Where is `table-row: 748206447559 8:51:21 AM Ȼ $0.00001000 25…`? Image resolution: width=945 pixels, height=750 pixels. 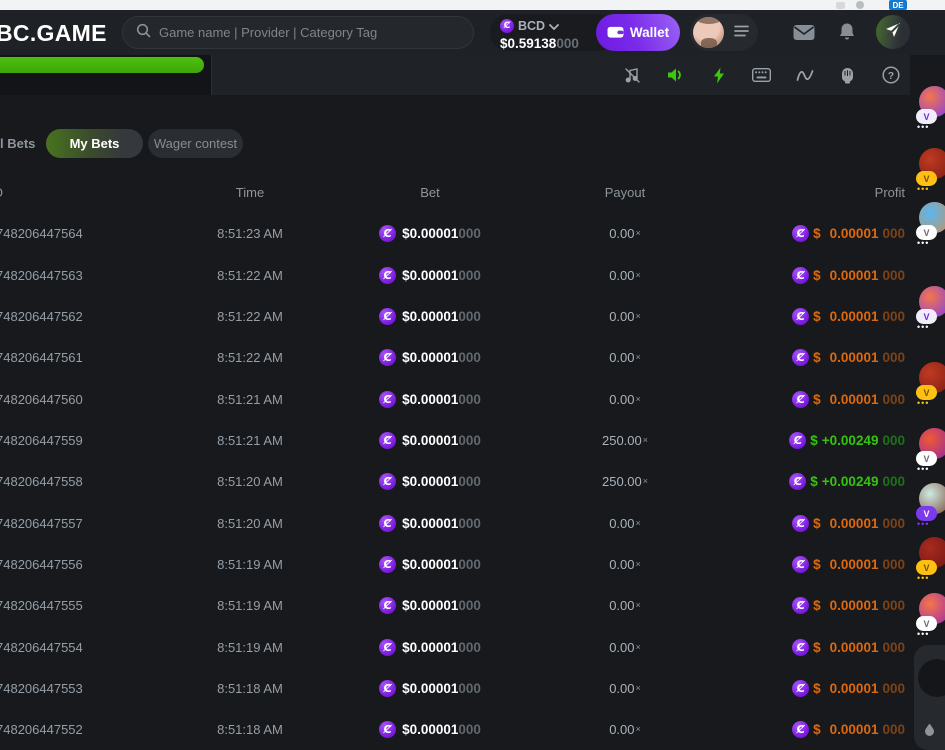 table-row: 748206447559 8:51:21 AM Ȼ $0.00001000 25… is located at coordinates (452, 440).